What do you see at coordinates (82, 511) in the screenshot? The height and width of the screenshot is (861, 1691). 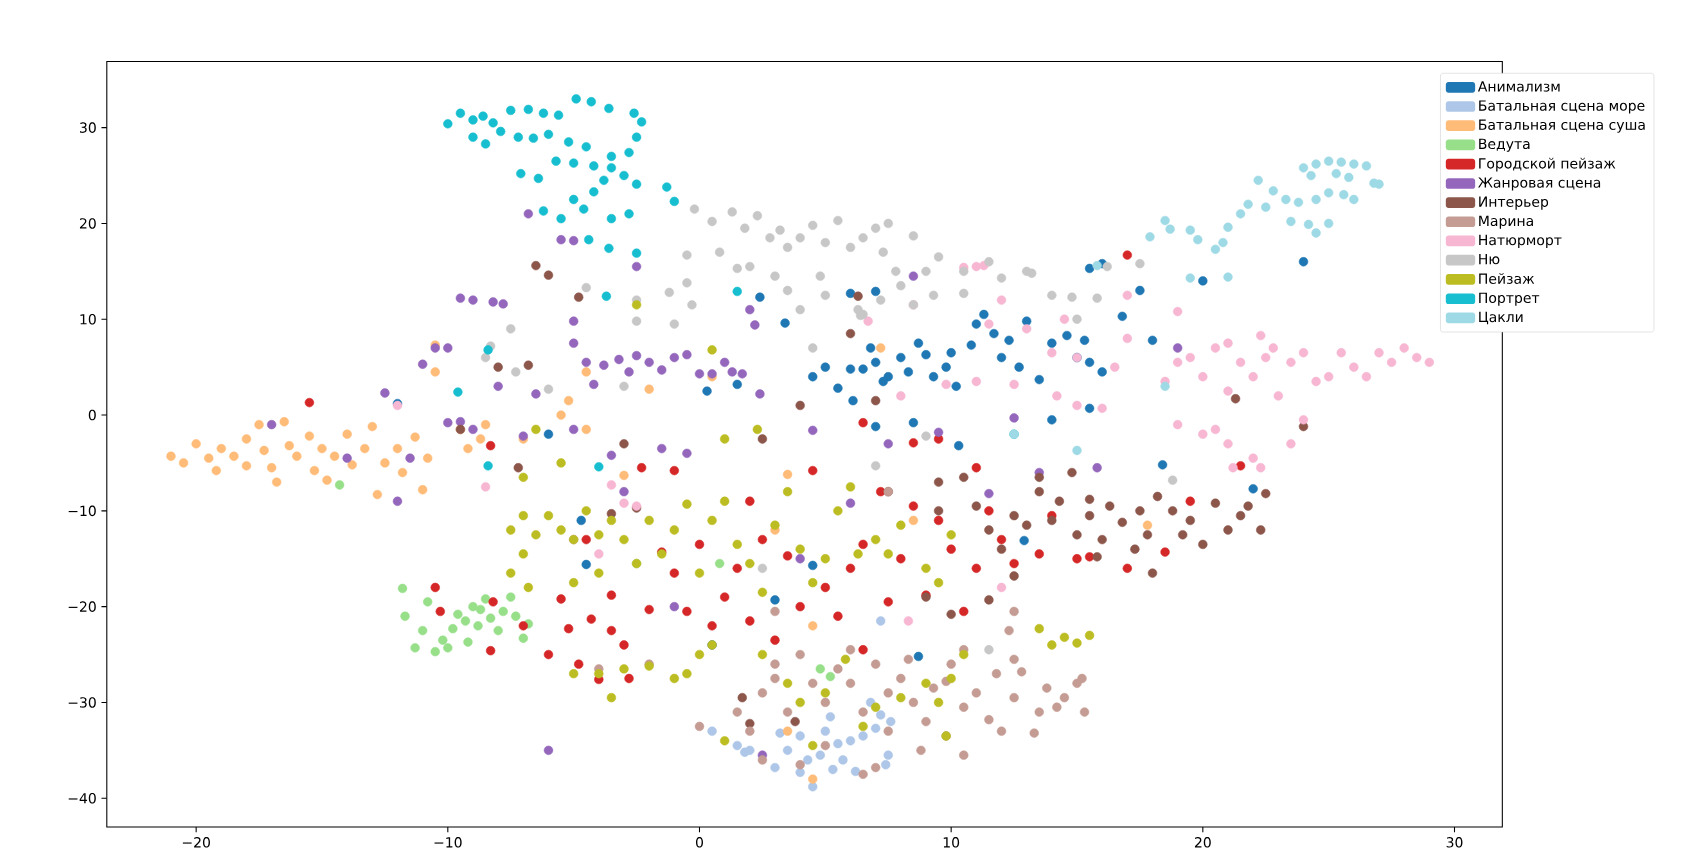 I see `y-tick-label: −10` at bounding box center [82, 511].